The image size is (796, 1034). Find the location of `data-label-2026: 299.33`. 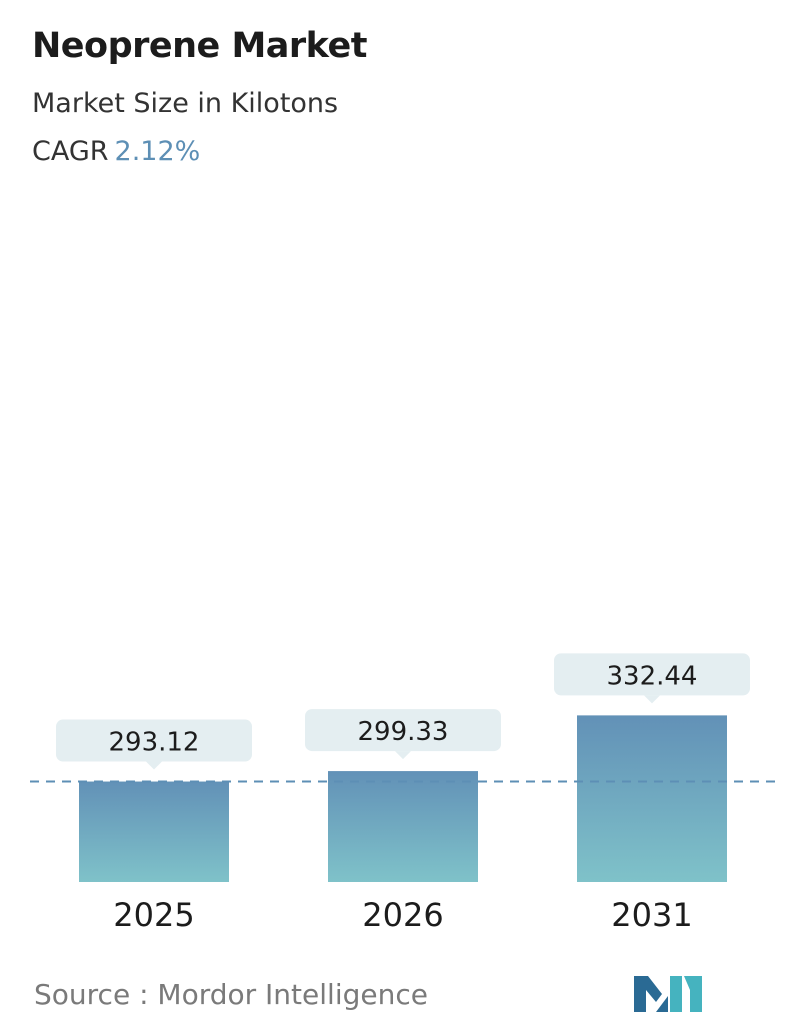

data-label-2026: 299.33 is located at coordinates (403, 732).